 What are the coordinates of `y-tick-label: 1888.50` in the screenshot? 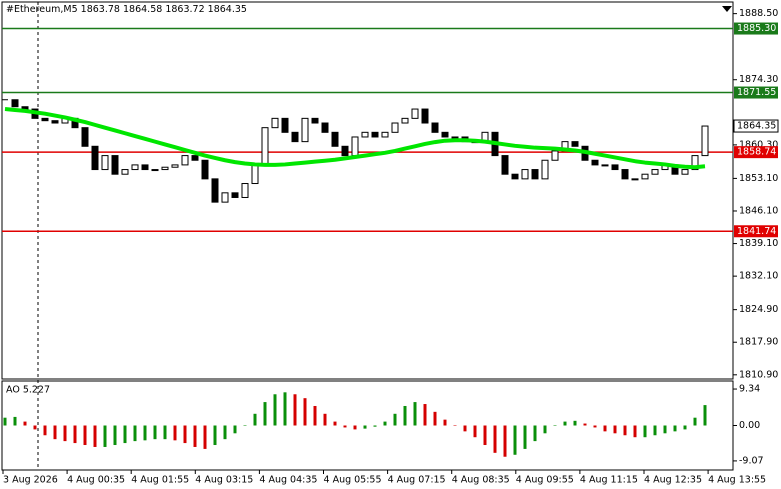 It's located at (758, 13).